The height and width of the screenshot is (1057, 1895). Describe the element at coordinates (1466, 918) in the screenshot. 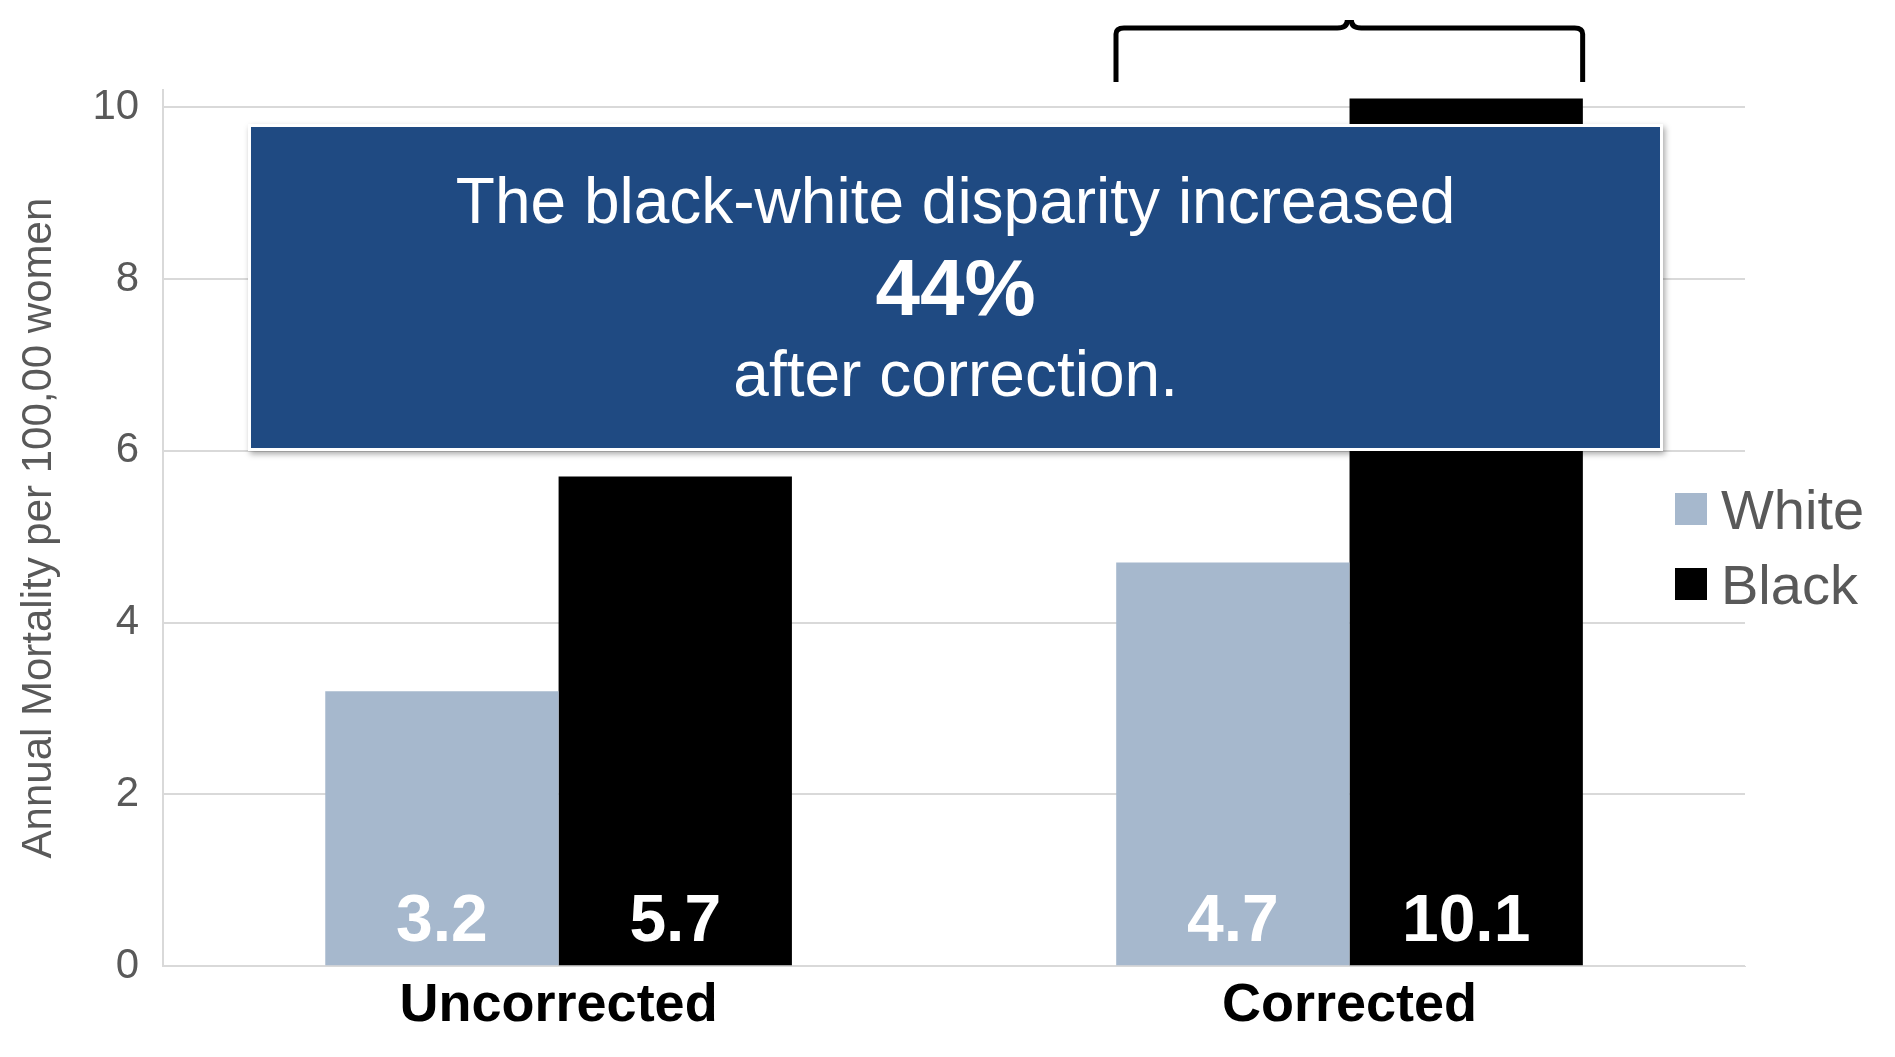

I see `data-label: 10.1` at that location.